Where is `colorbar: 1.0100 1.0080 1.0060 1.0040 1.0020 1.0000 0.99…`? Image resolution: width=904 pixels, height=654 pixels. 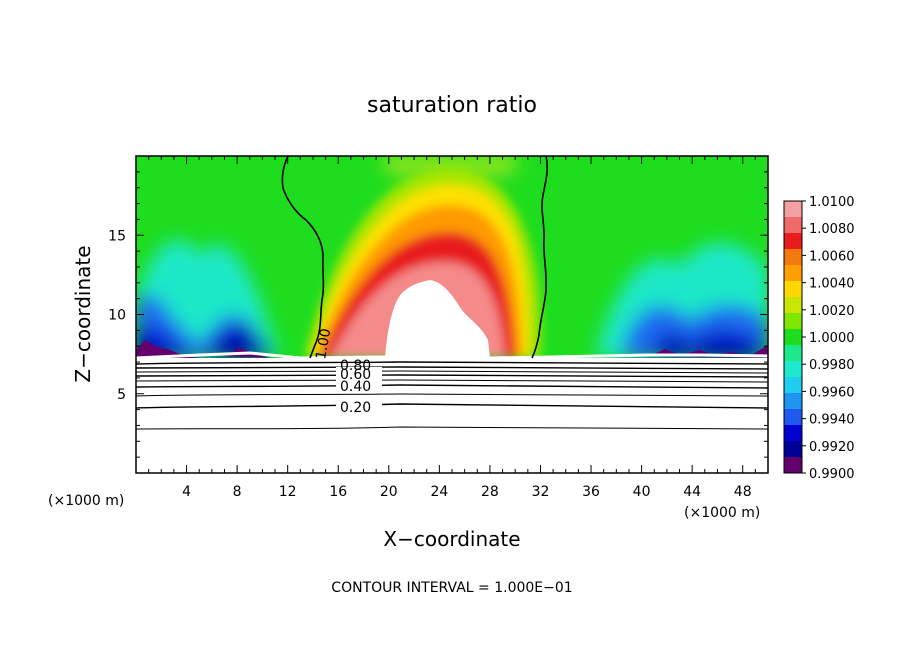
colorbar: 1.0100 1.0080 1.0060 1.0040 1.0020 1.0000 0.99… is located at coordinates (819, 338).